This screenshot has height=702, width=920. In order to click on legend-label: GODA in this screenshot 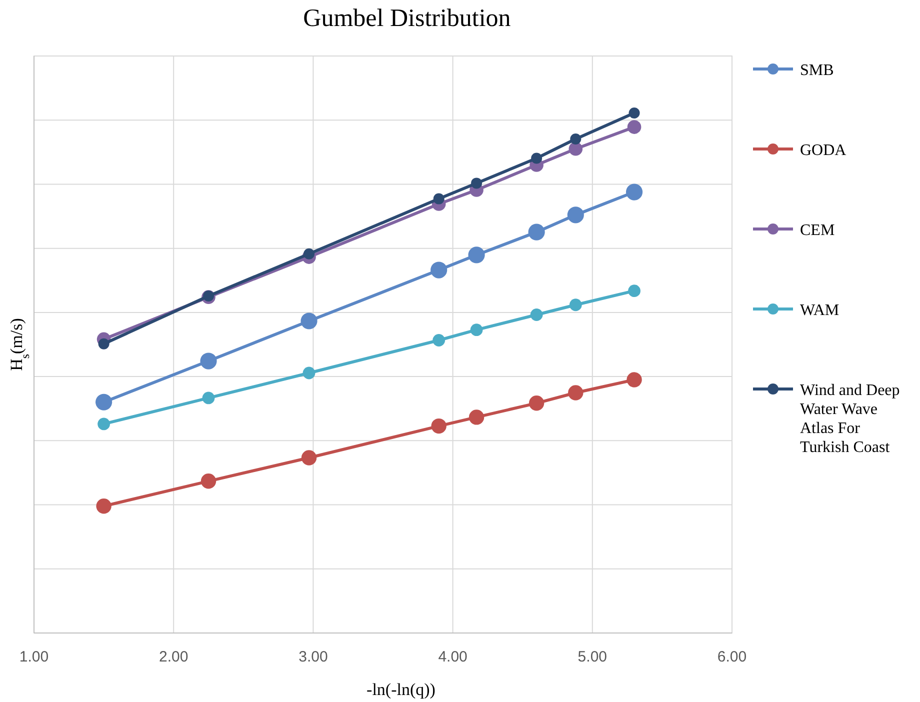, I will do `click(823, 150)`.